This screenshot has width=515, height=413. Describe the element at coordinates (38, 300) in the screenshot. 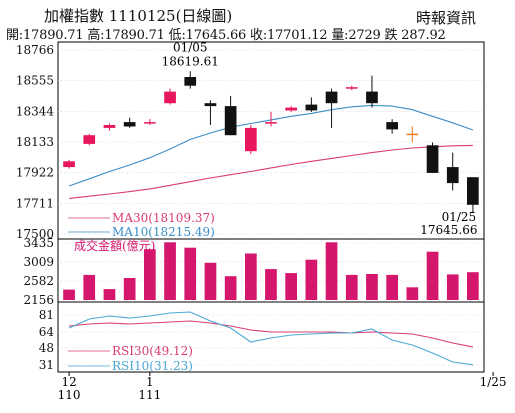

I see `y-tick-label: 2156` at that location.